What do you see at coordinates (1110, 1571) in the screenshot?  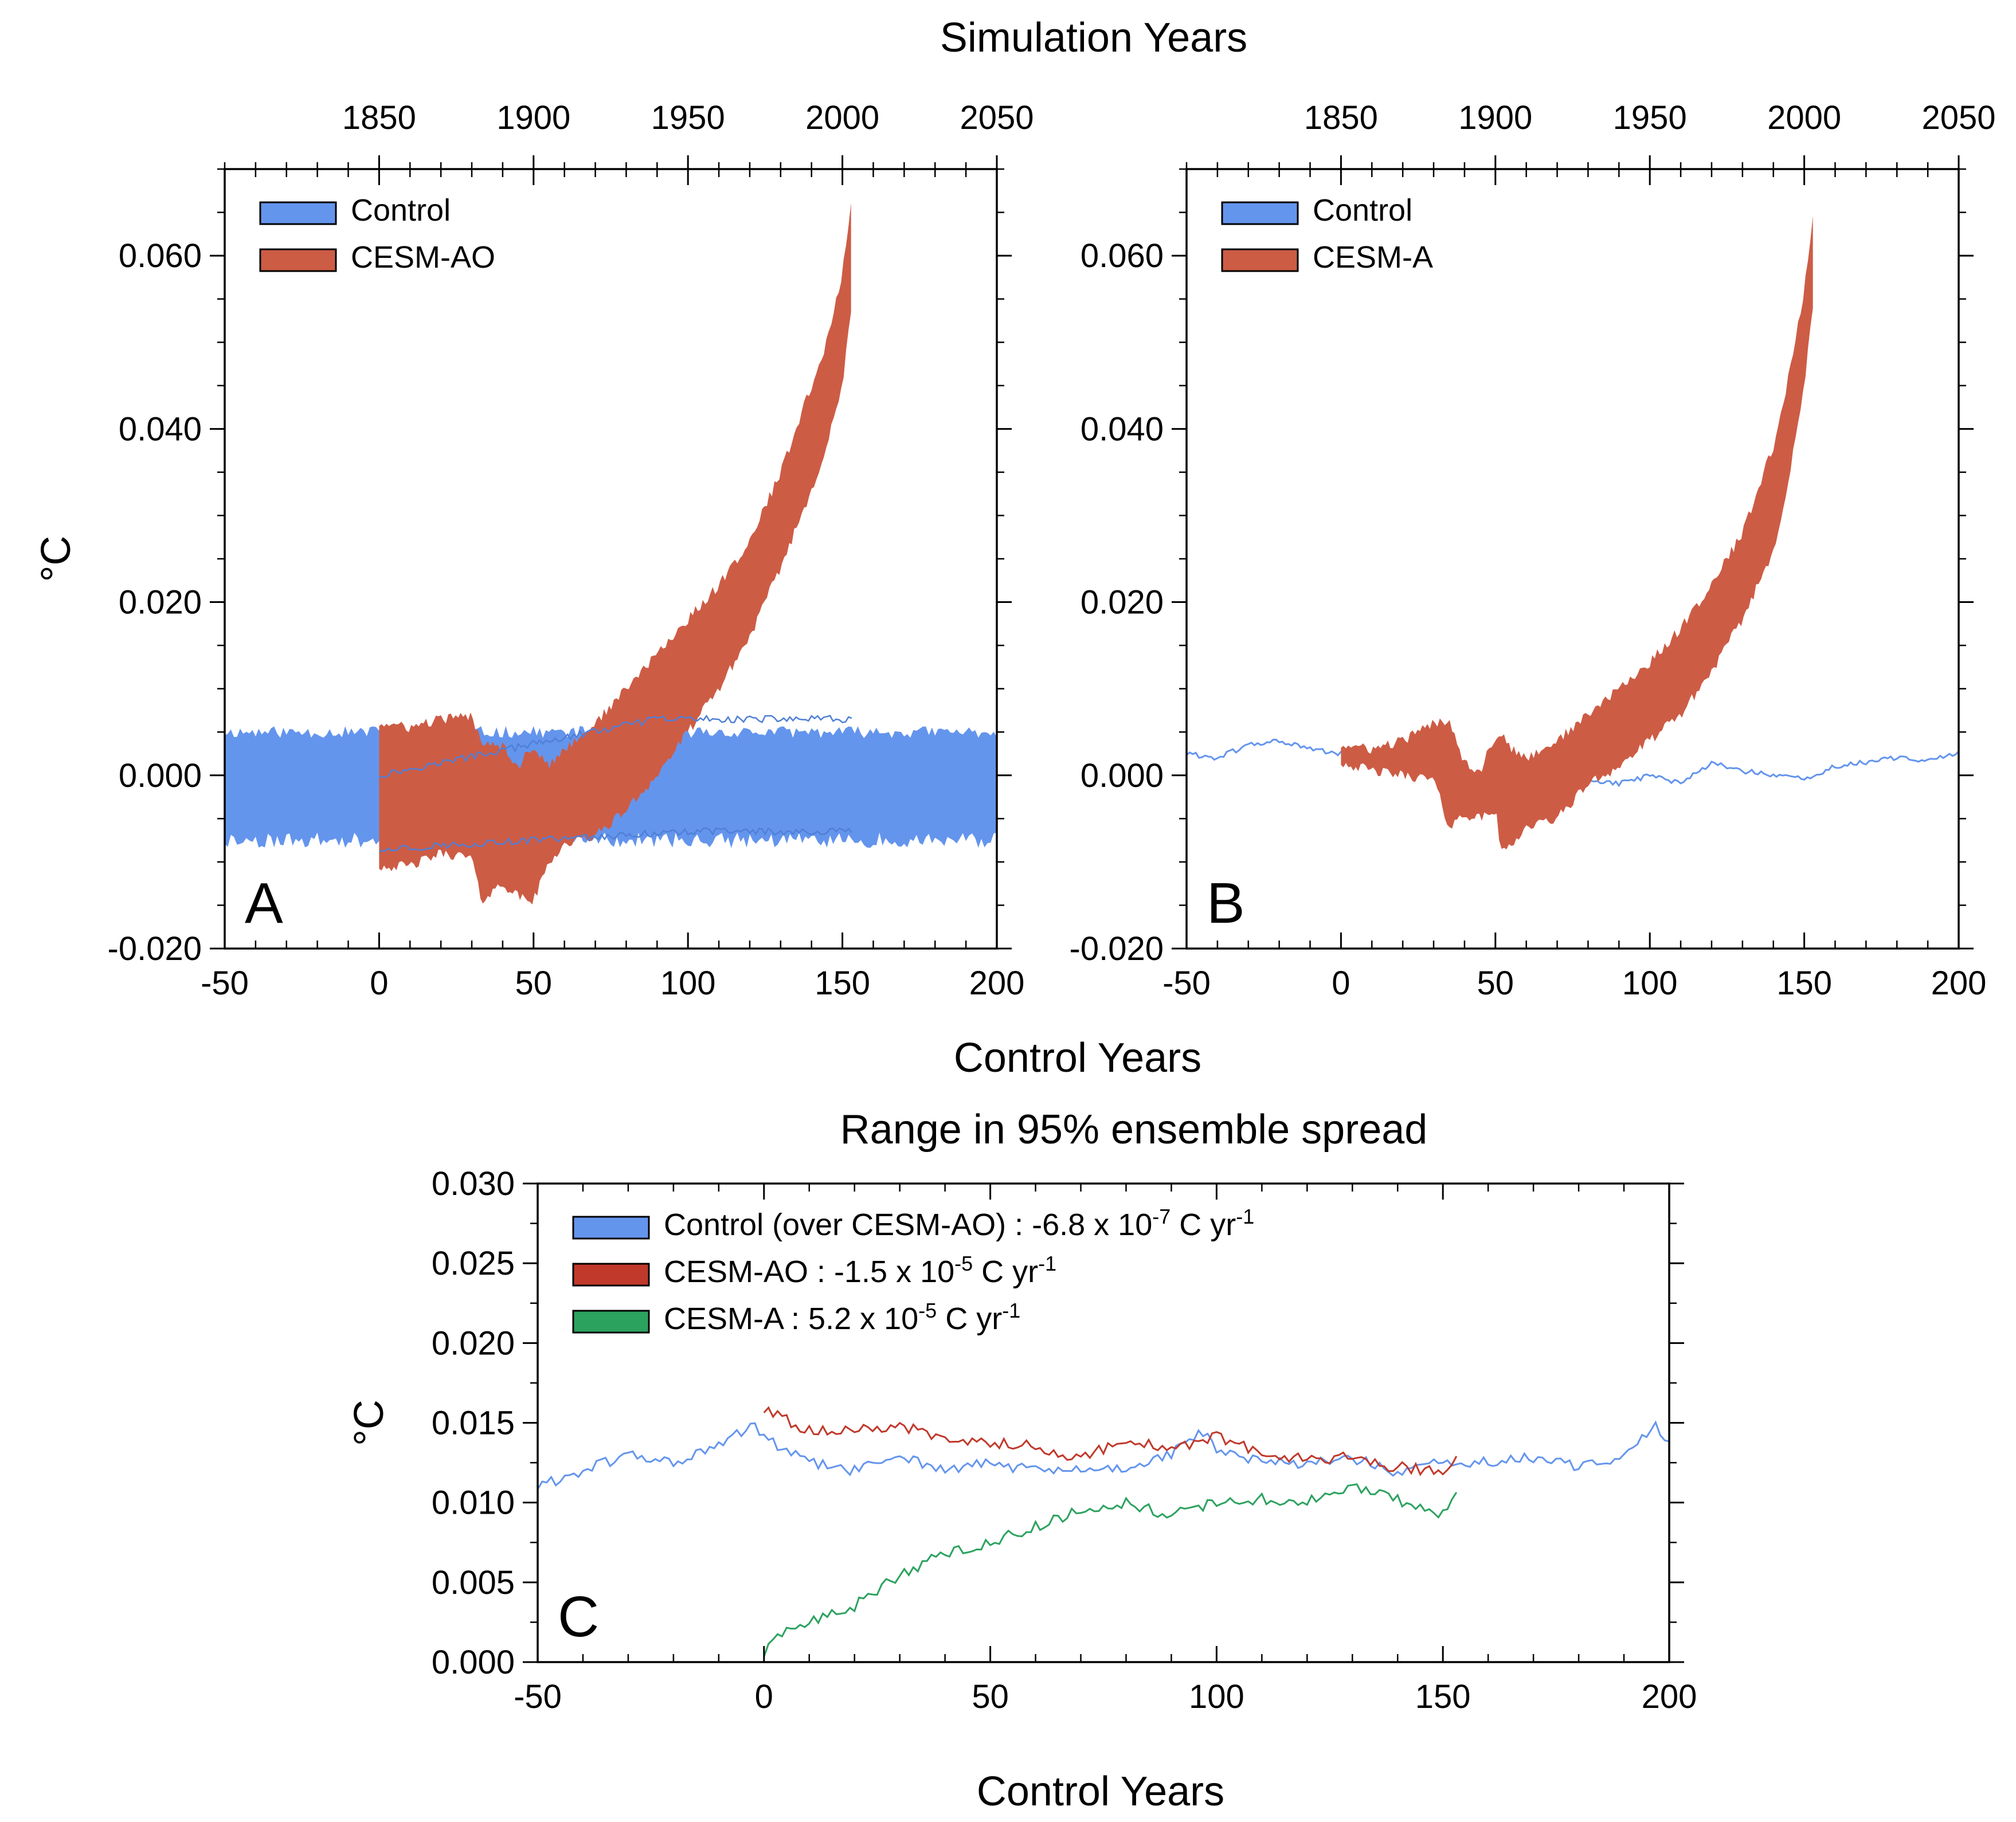 I see `series-cesm-a-line` at bounding box center [1110, 1571].